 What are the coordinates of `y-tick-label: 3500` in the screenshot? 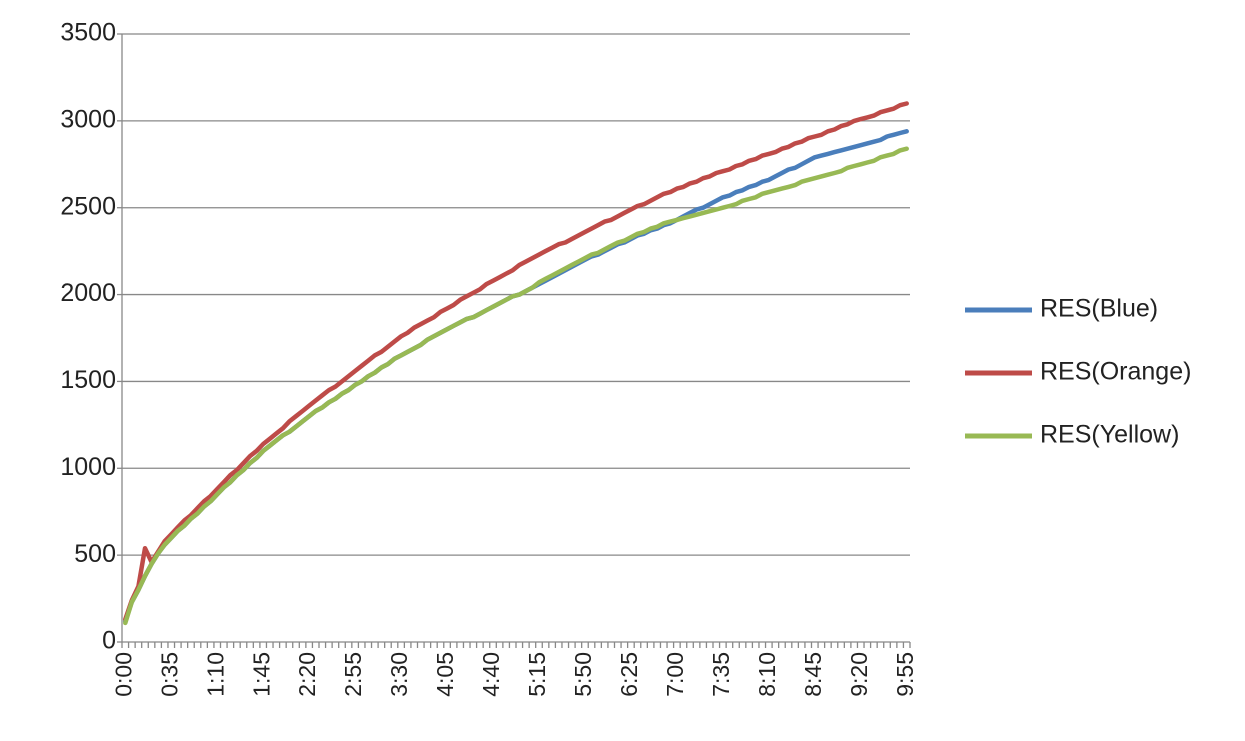 It's located at (88, 33).